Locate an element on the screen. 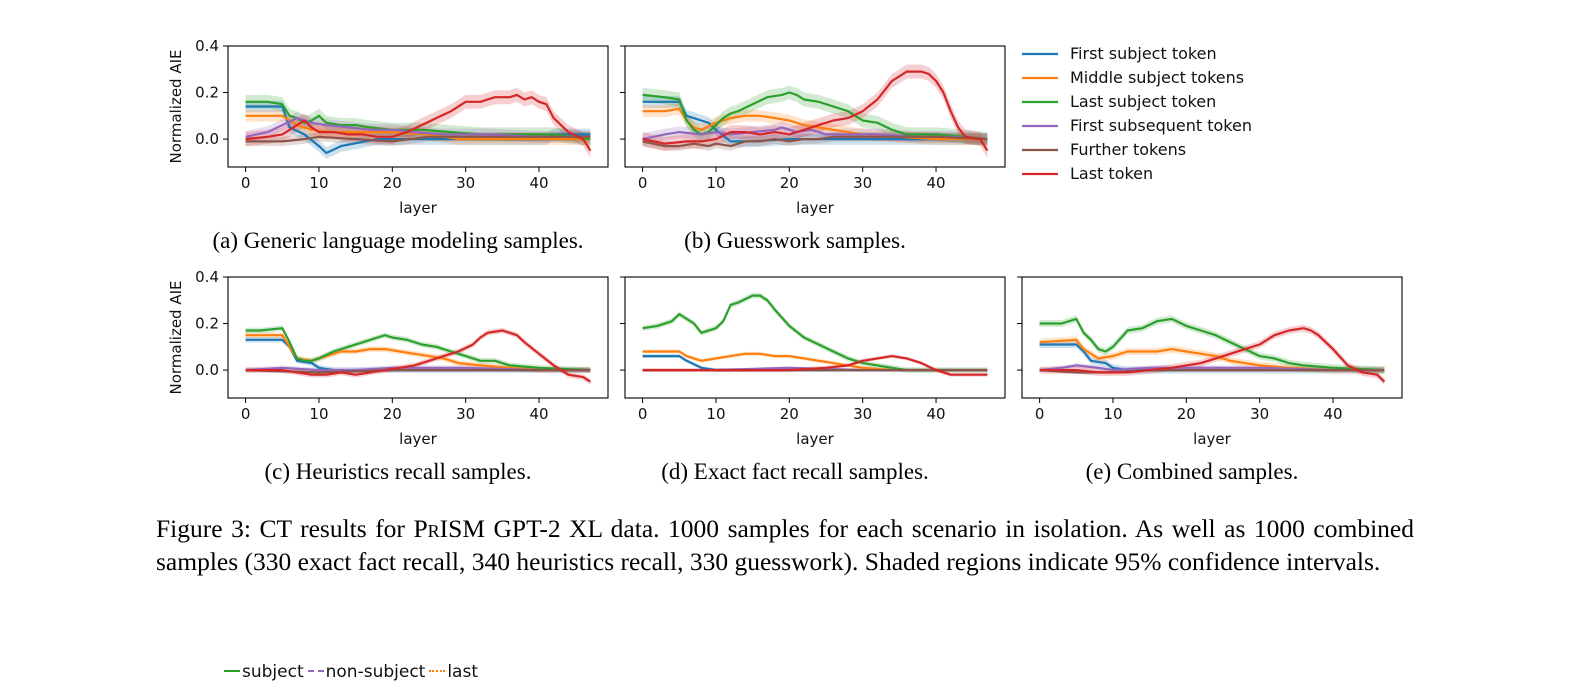 This screenshot has width=1571, height=684. bottom-legend-label: last is located at coordinates (462, 672).